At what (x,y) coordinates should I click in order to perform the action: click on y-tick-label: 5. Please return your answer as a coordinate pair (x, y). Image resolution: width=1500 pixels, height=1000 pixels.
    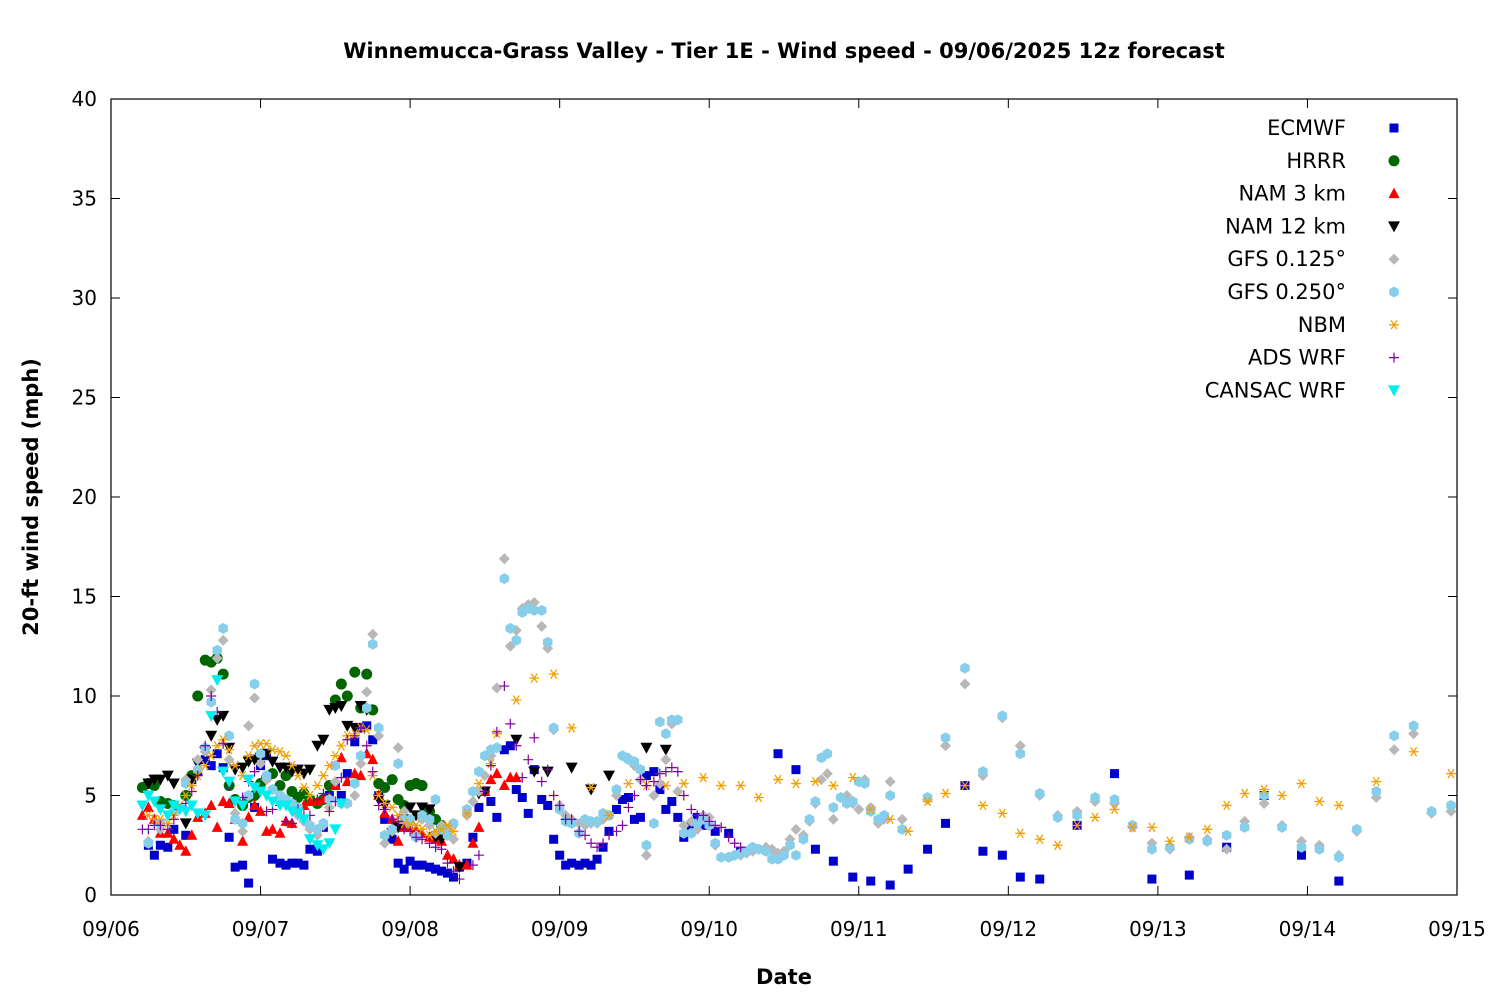
    Looking at the image, I should click on (90, 796).